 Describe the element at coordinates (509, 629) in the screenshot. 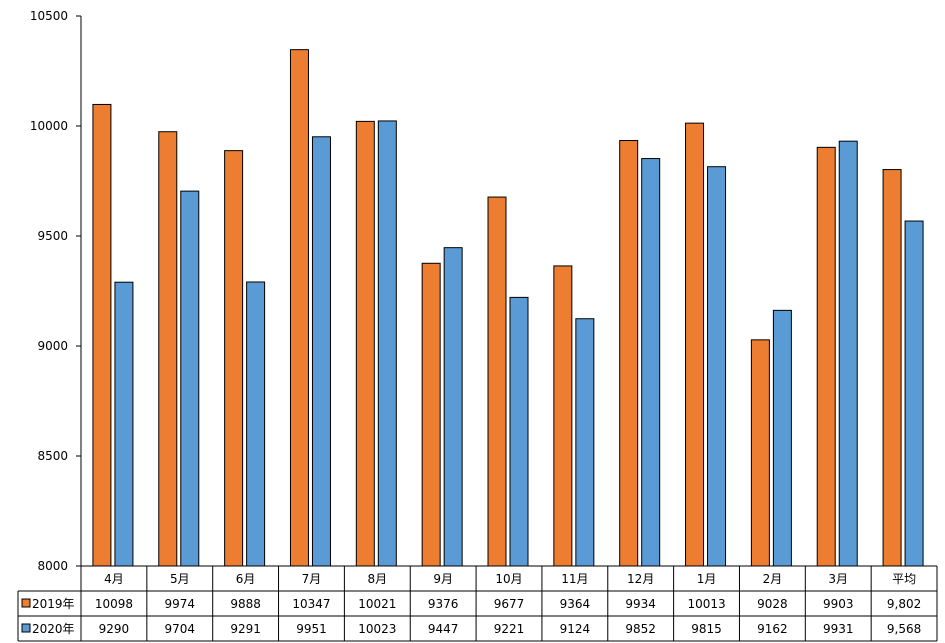

I see `data-label: 9221` at that location.